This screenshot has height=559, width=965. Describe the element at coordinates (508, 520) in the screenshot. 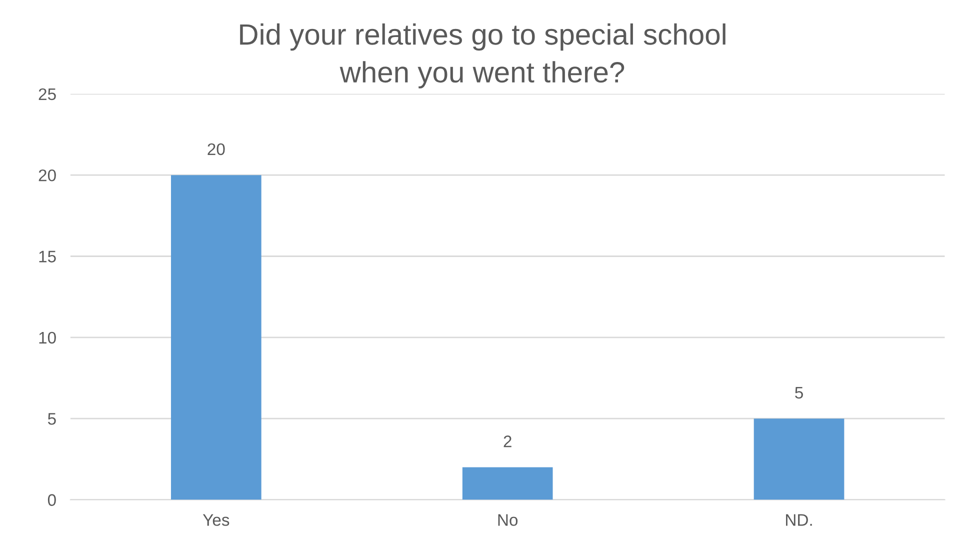

I see `x-tick-label: No` at that location.